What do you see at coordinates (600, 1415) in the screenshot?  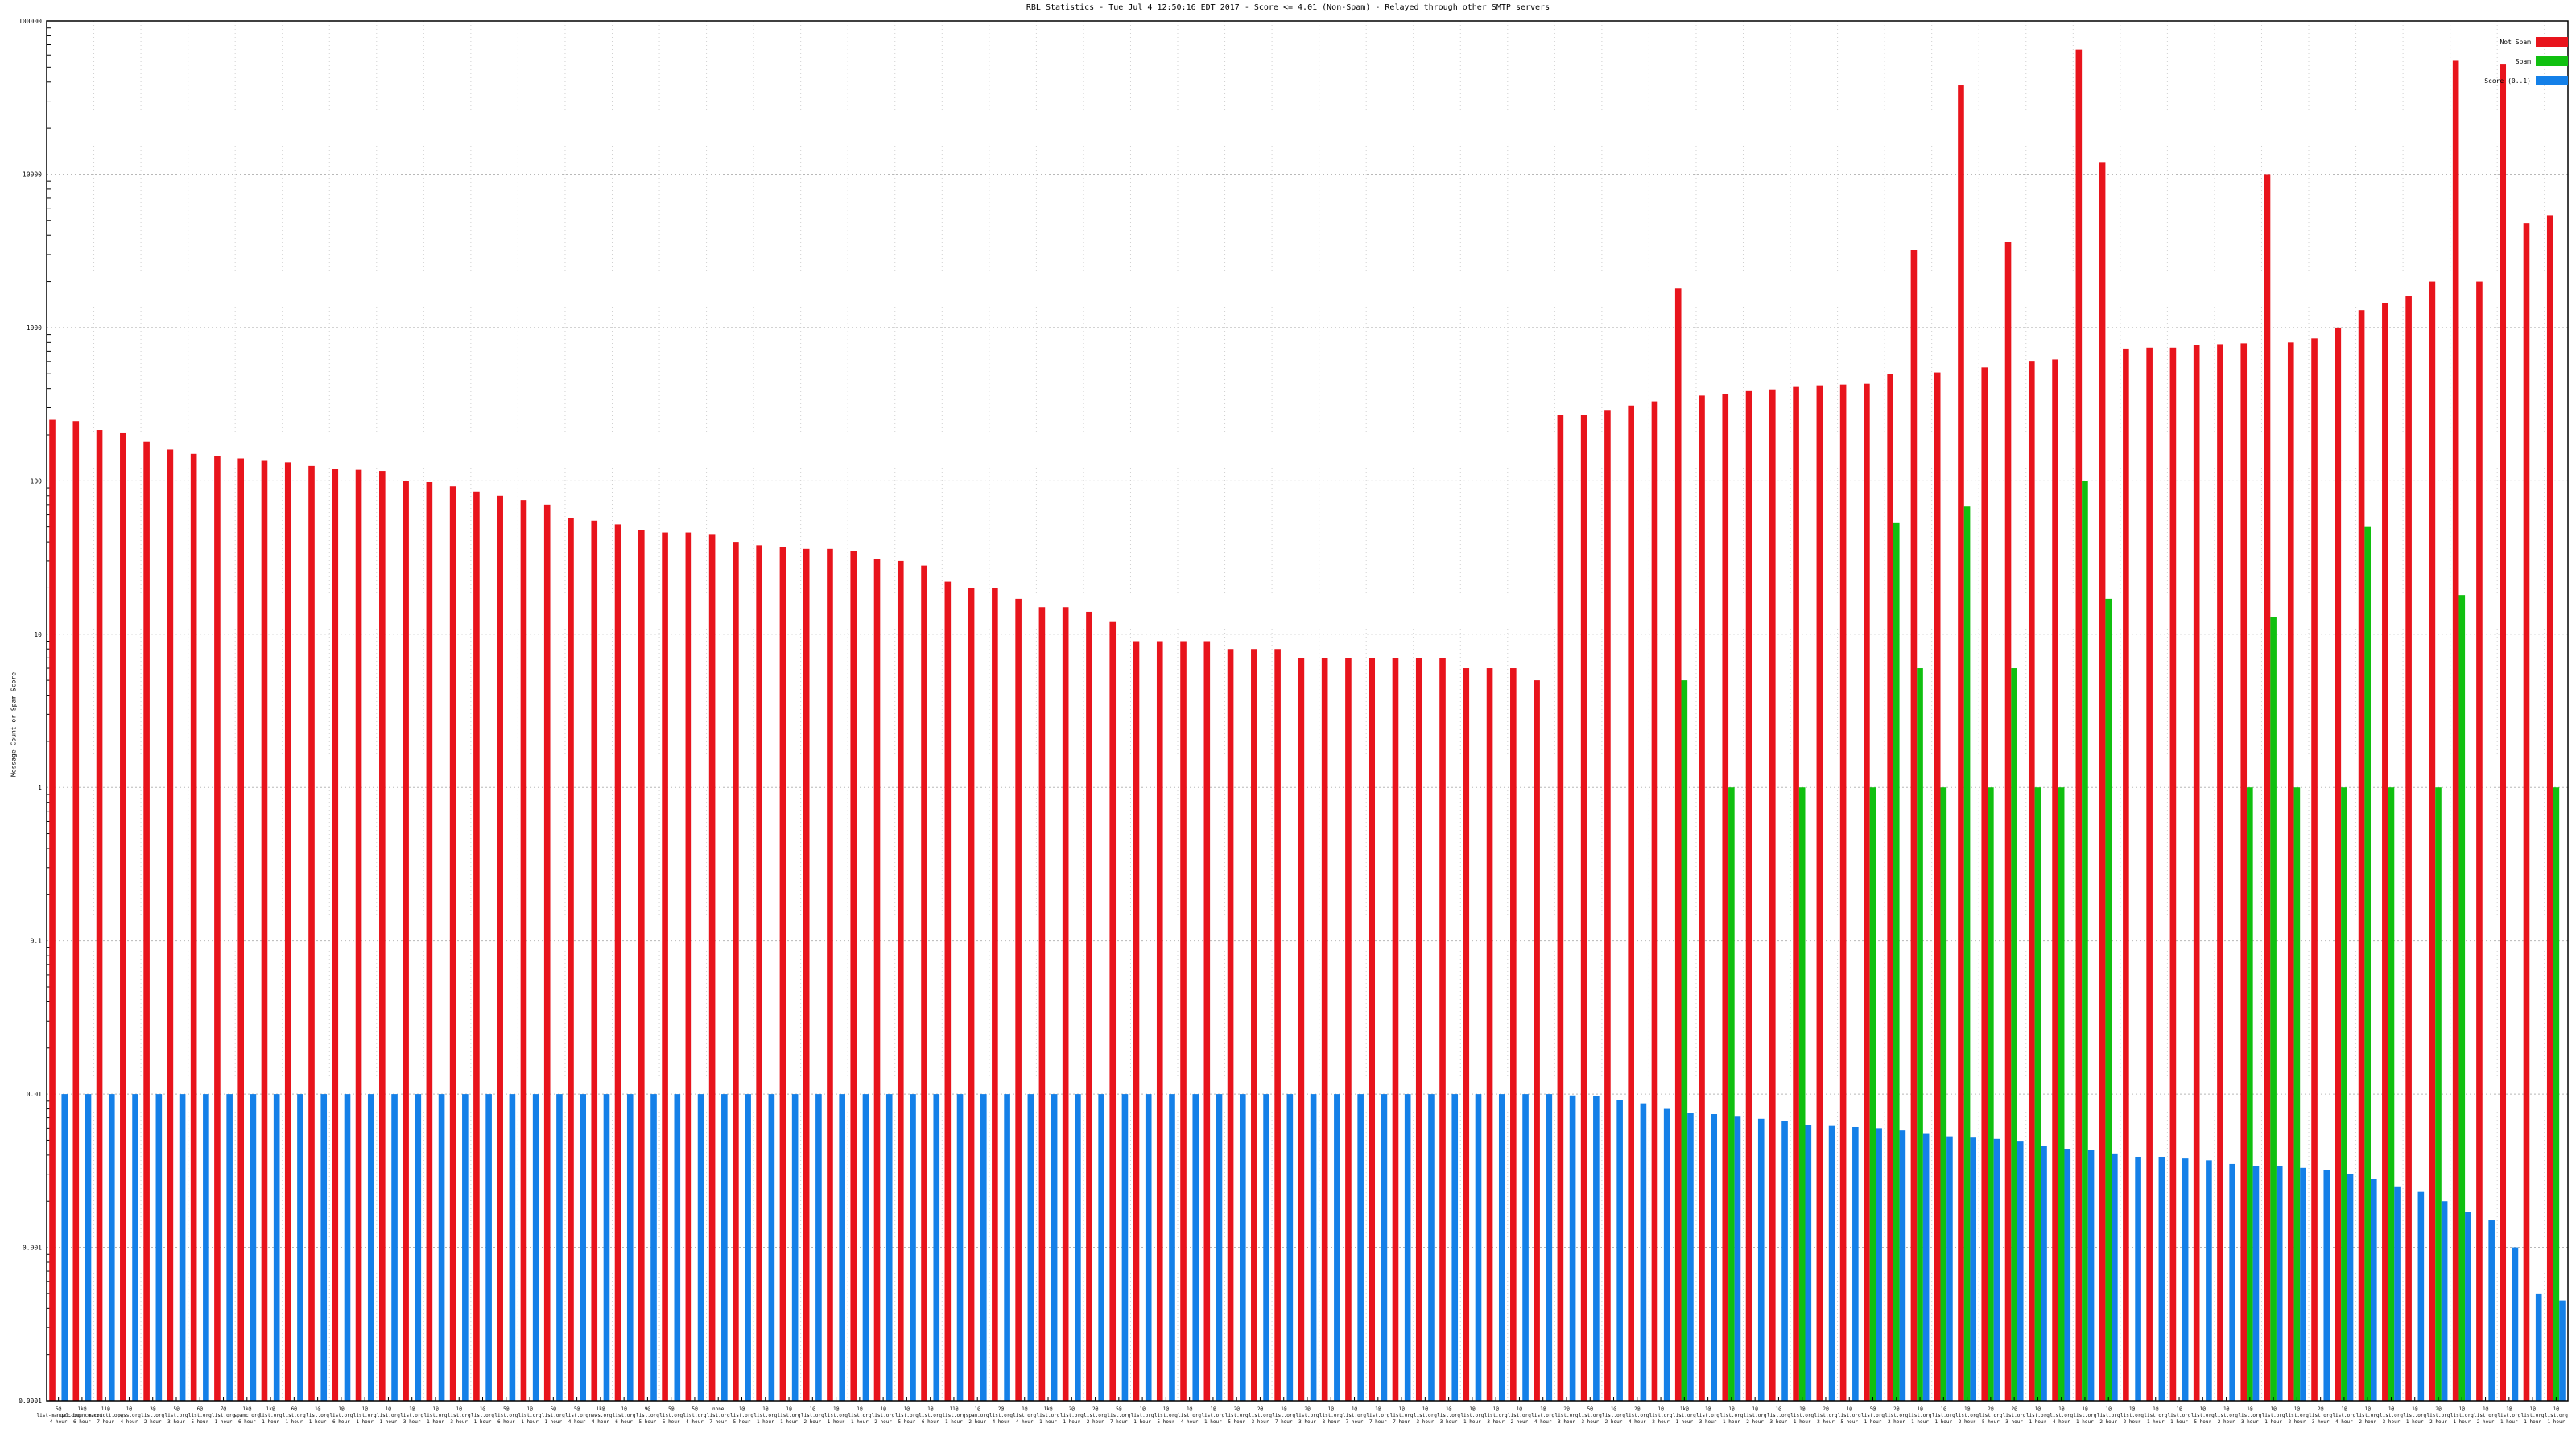 I see `x-tick-label: 1k@ news.org 4 hour` at bounding box center [600, 1415].